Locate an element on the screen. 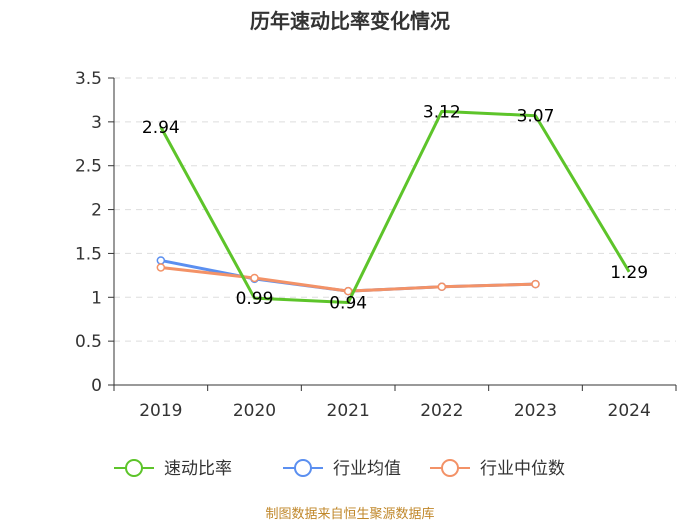 The height and width of the screenshot is (525, 700). y-tick-label-5: 2.5 is located at coordinates (88, 167).